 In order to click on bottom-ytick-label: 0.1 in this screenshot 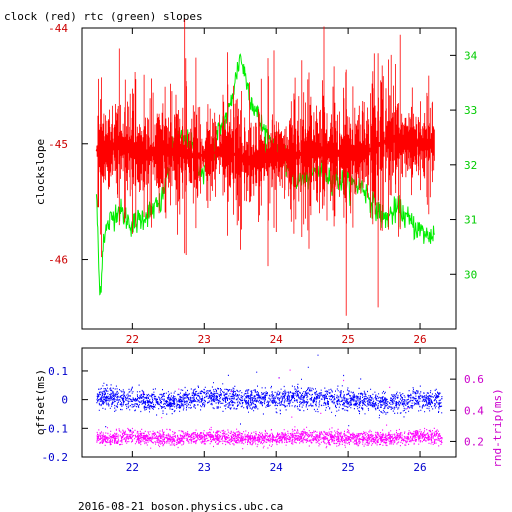, I will do `click(58, 371)`.